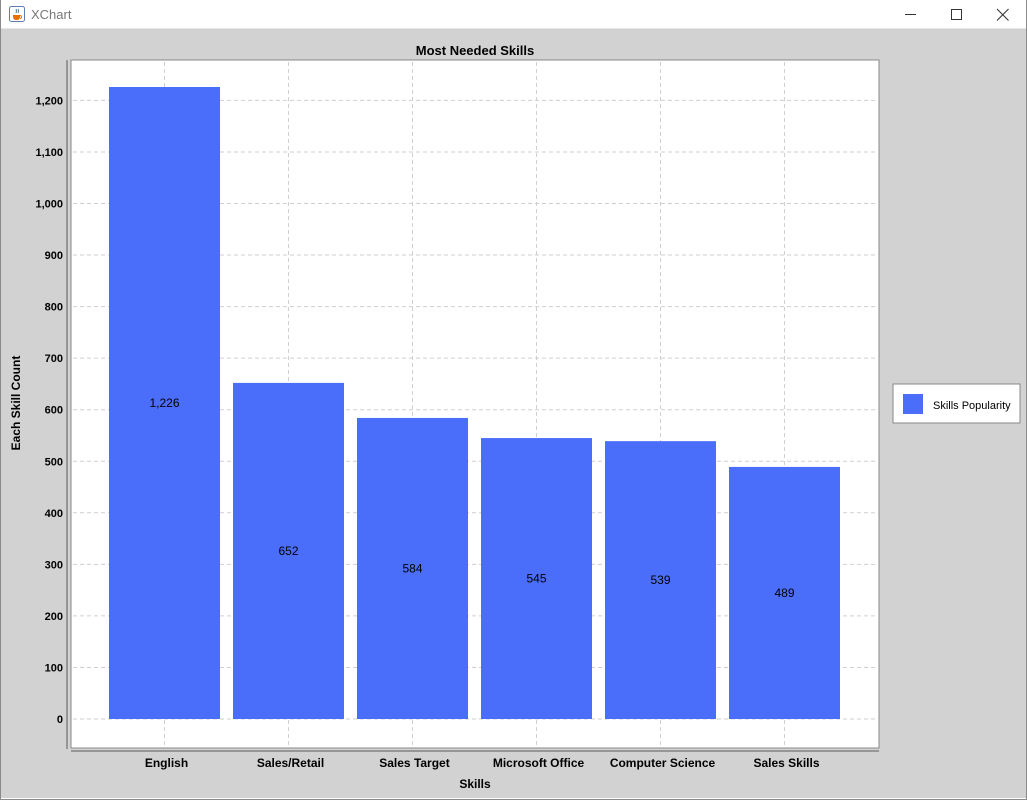 Image resolution: width=1027 pixels, height=803 pixels. Describe the element at coordinates (663, 763) in the screenshot. I see `x-tick-label: Computer Science` at that location.